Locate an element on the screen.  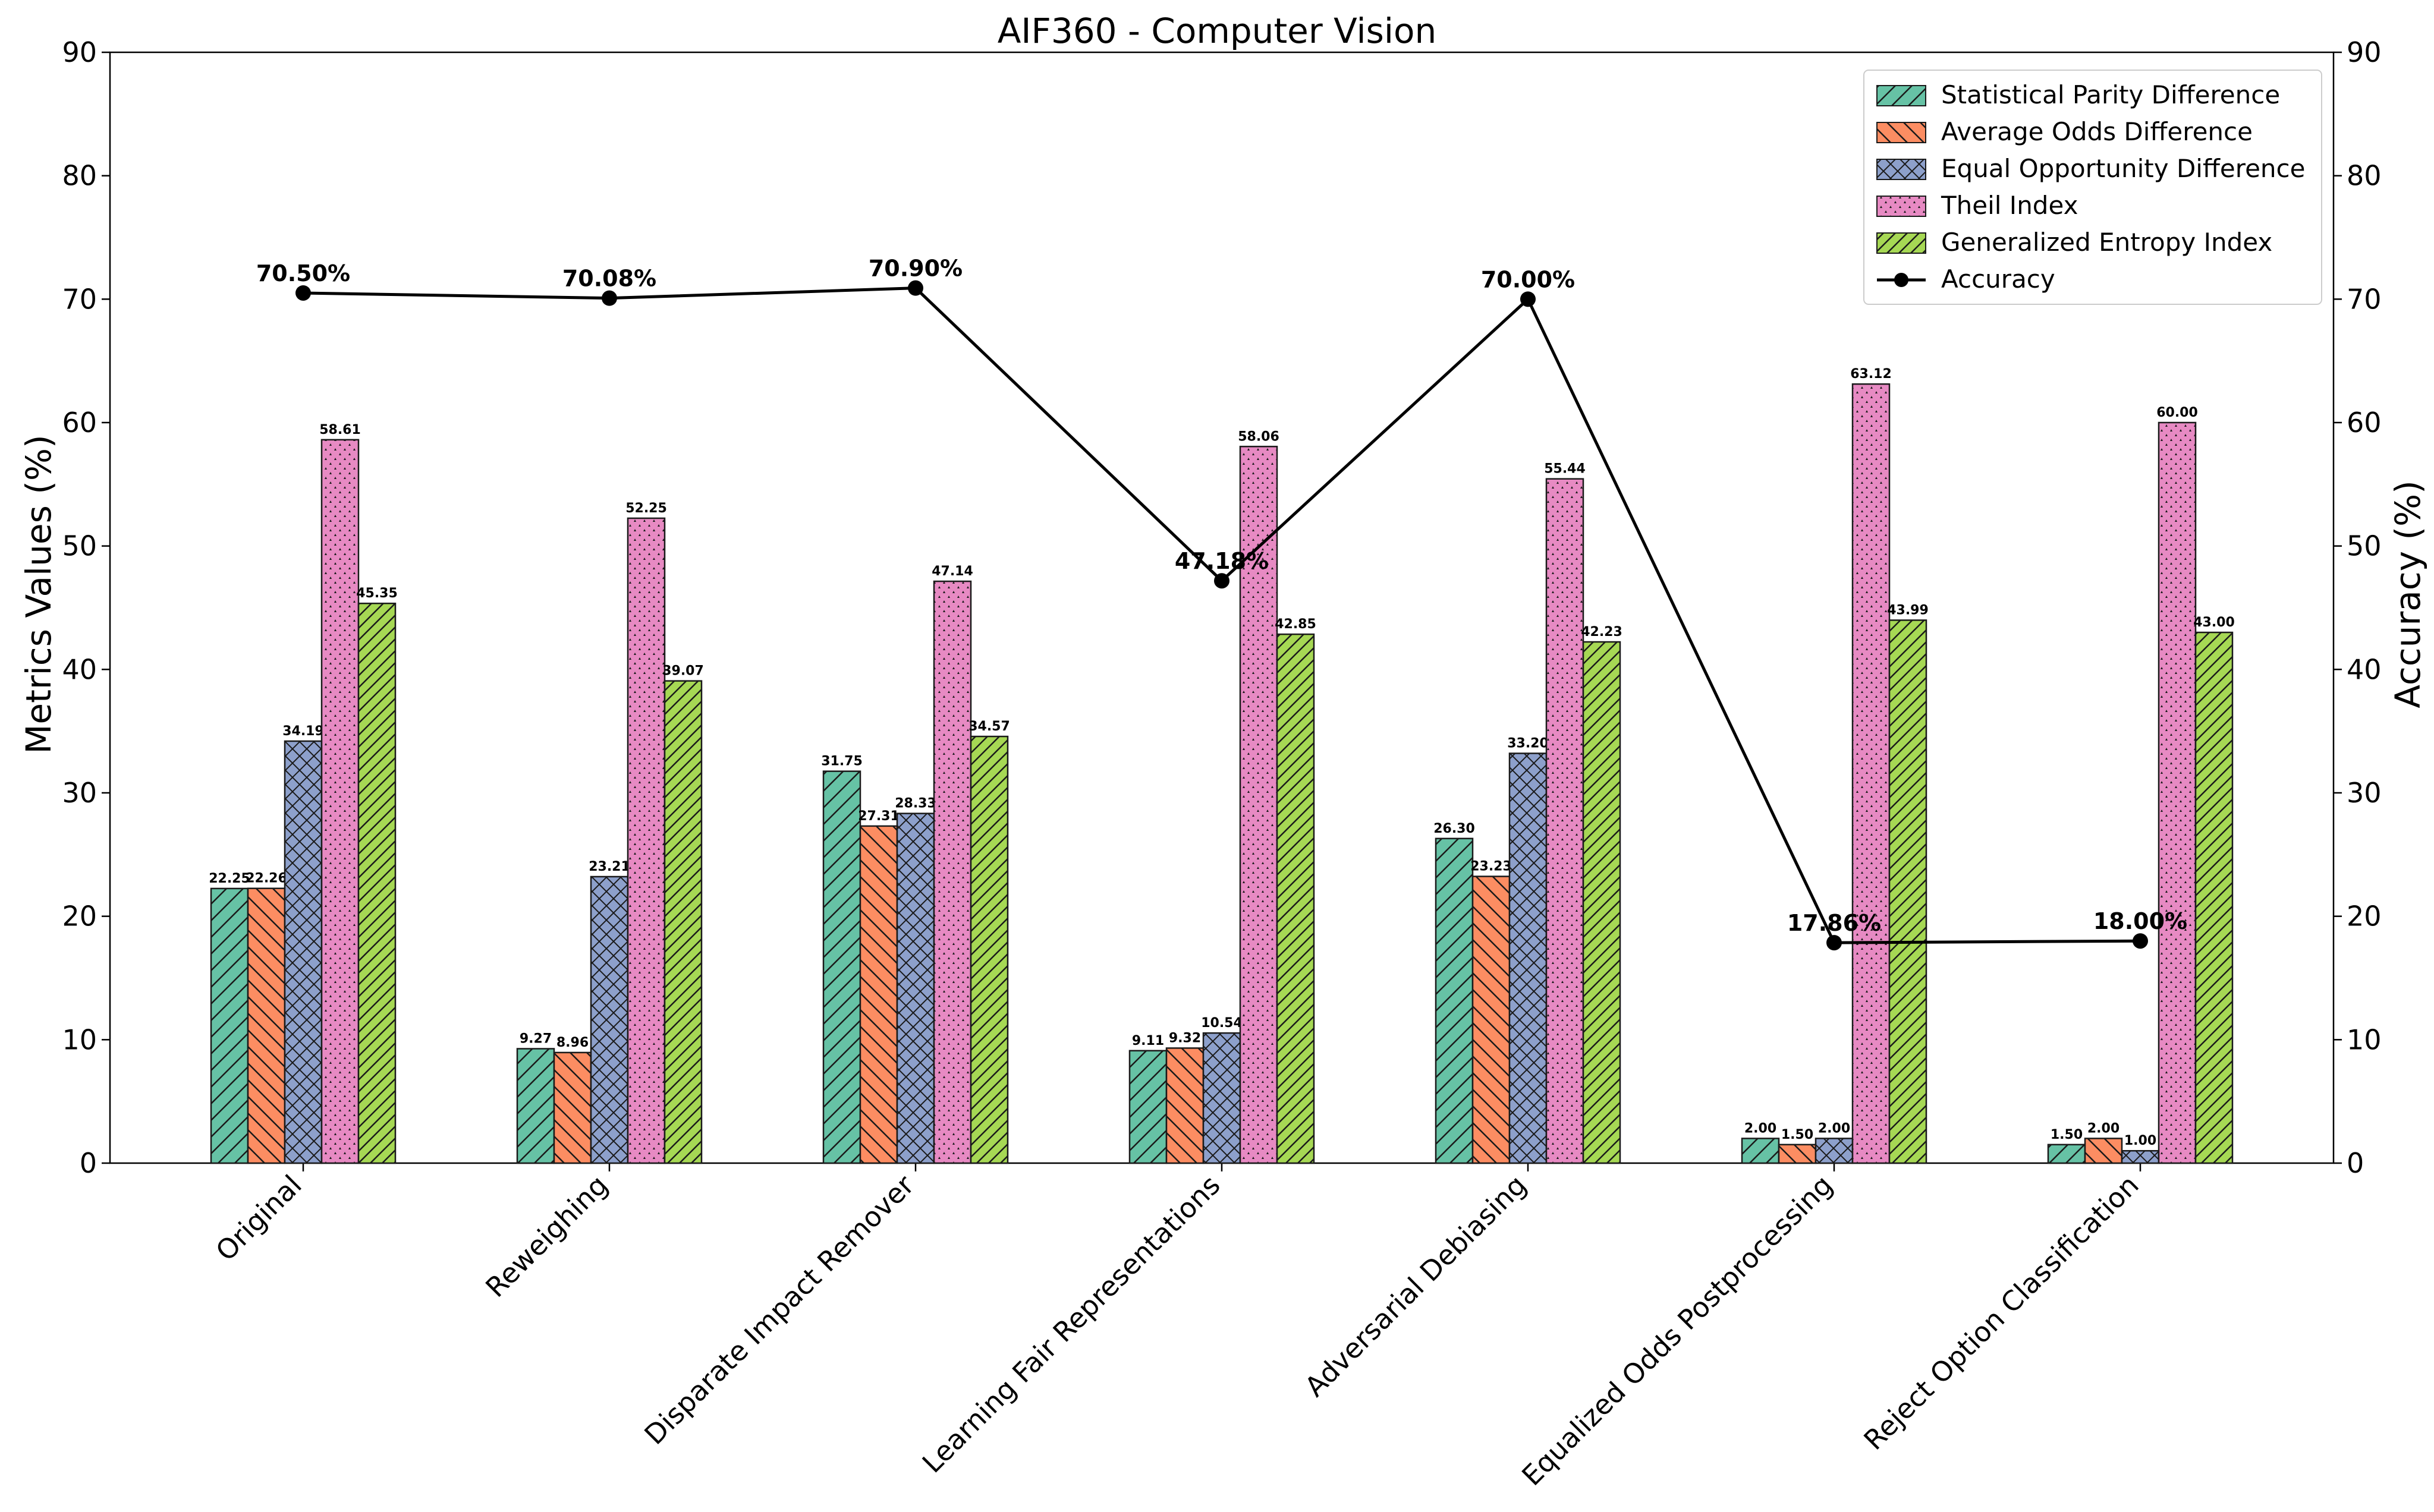
bar-value-label: 9.27 is located at coordinates (536, 1038).